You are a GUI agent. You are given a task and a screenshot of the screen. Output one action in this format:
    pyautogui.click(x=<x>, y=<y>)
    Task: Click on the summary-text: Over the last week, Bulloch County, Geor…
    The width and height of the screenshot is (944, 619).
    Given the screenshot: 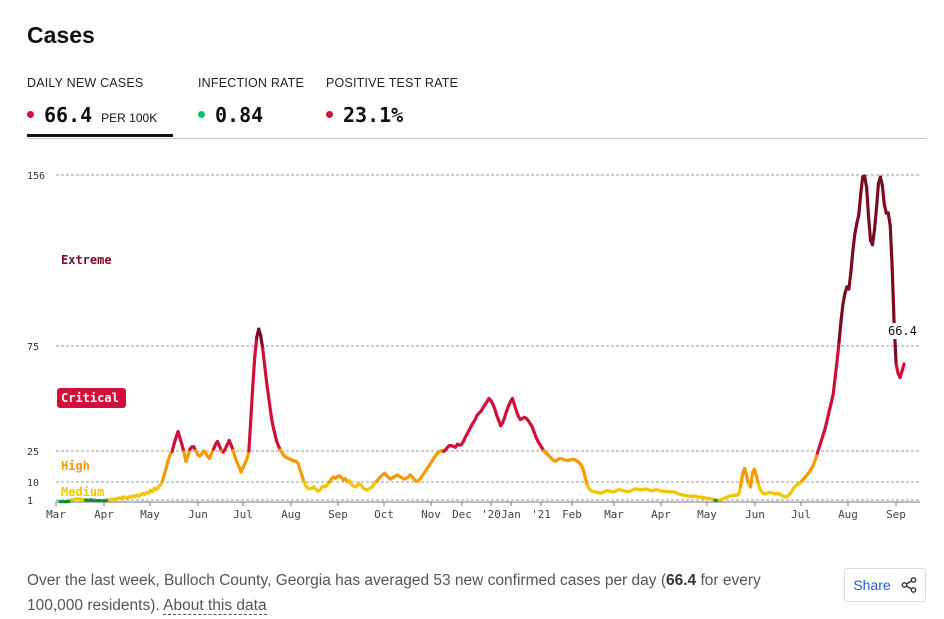 What is the action you would take?
    pyautogui.click(x=417, y=593)
    